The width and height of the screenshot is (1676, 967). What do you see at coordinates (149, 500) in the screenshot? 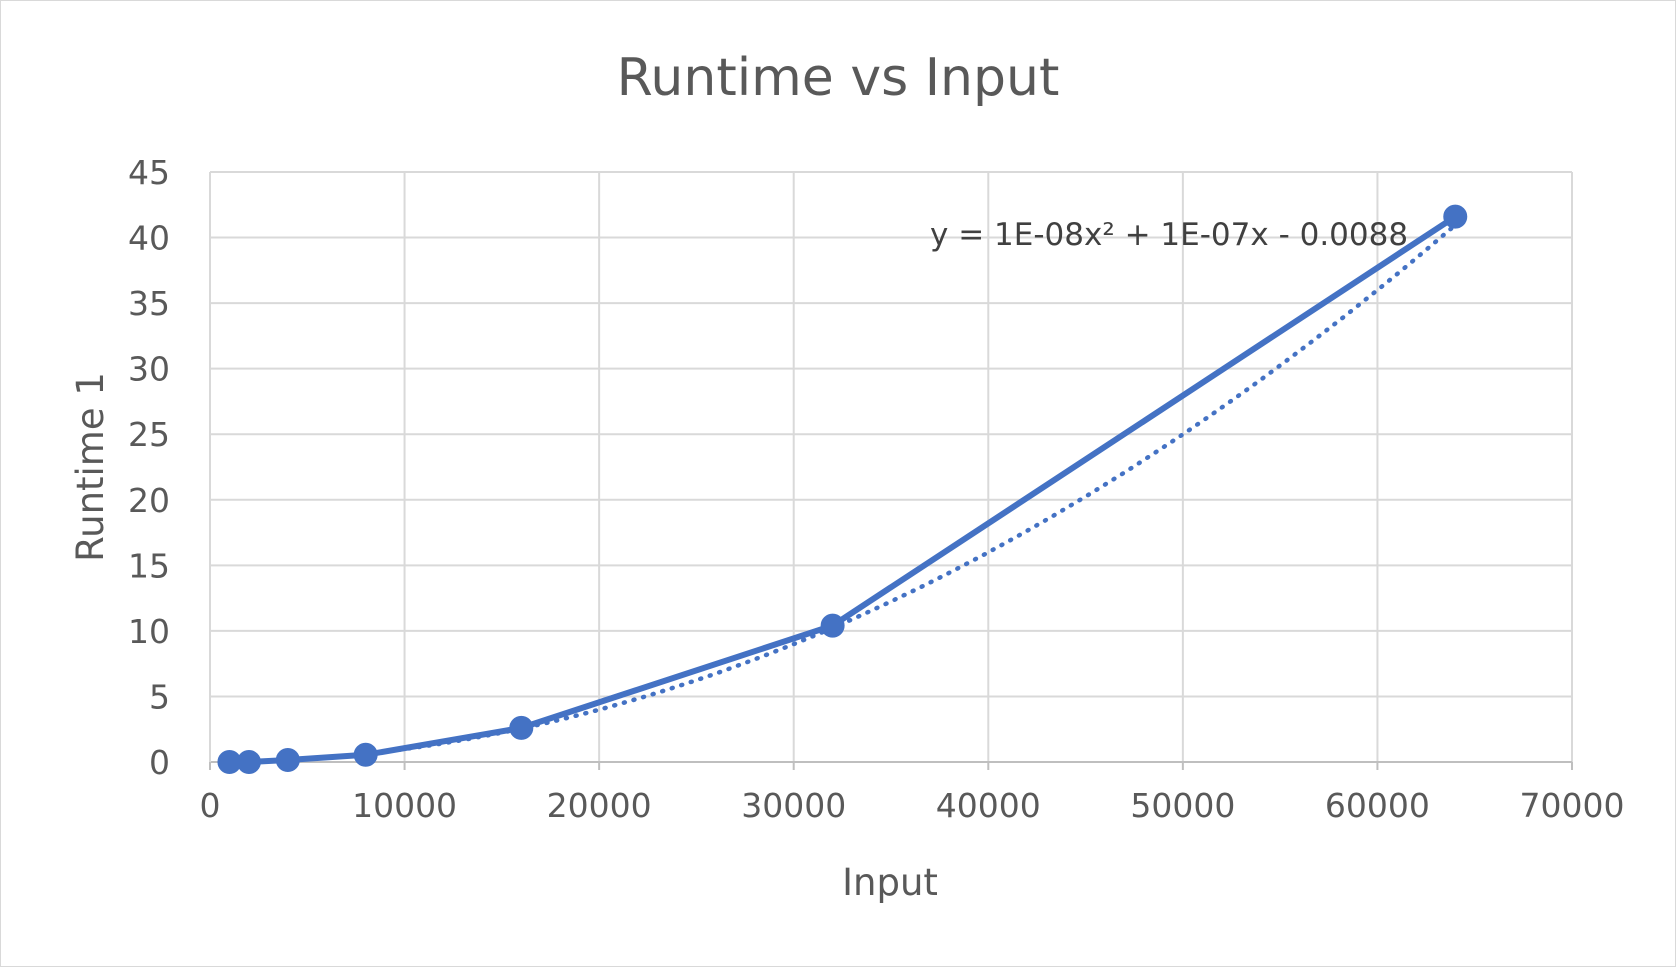
I see `y-tick-label: 20` at bounding box center [149, 500].